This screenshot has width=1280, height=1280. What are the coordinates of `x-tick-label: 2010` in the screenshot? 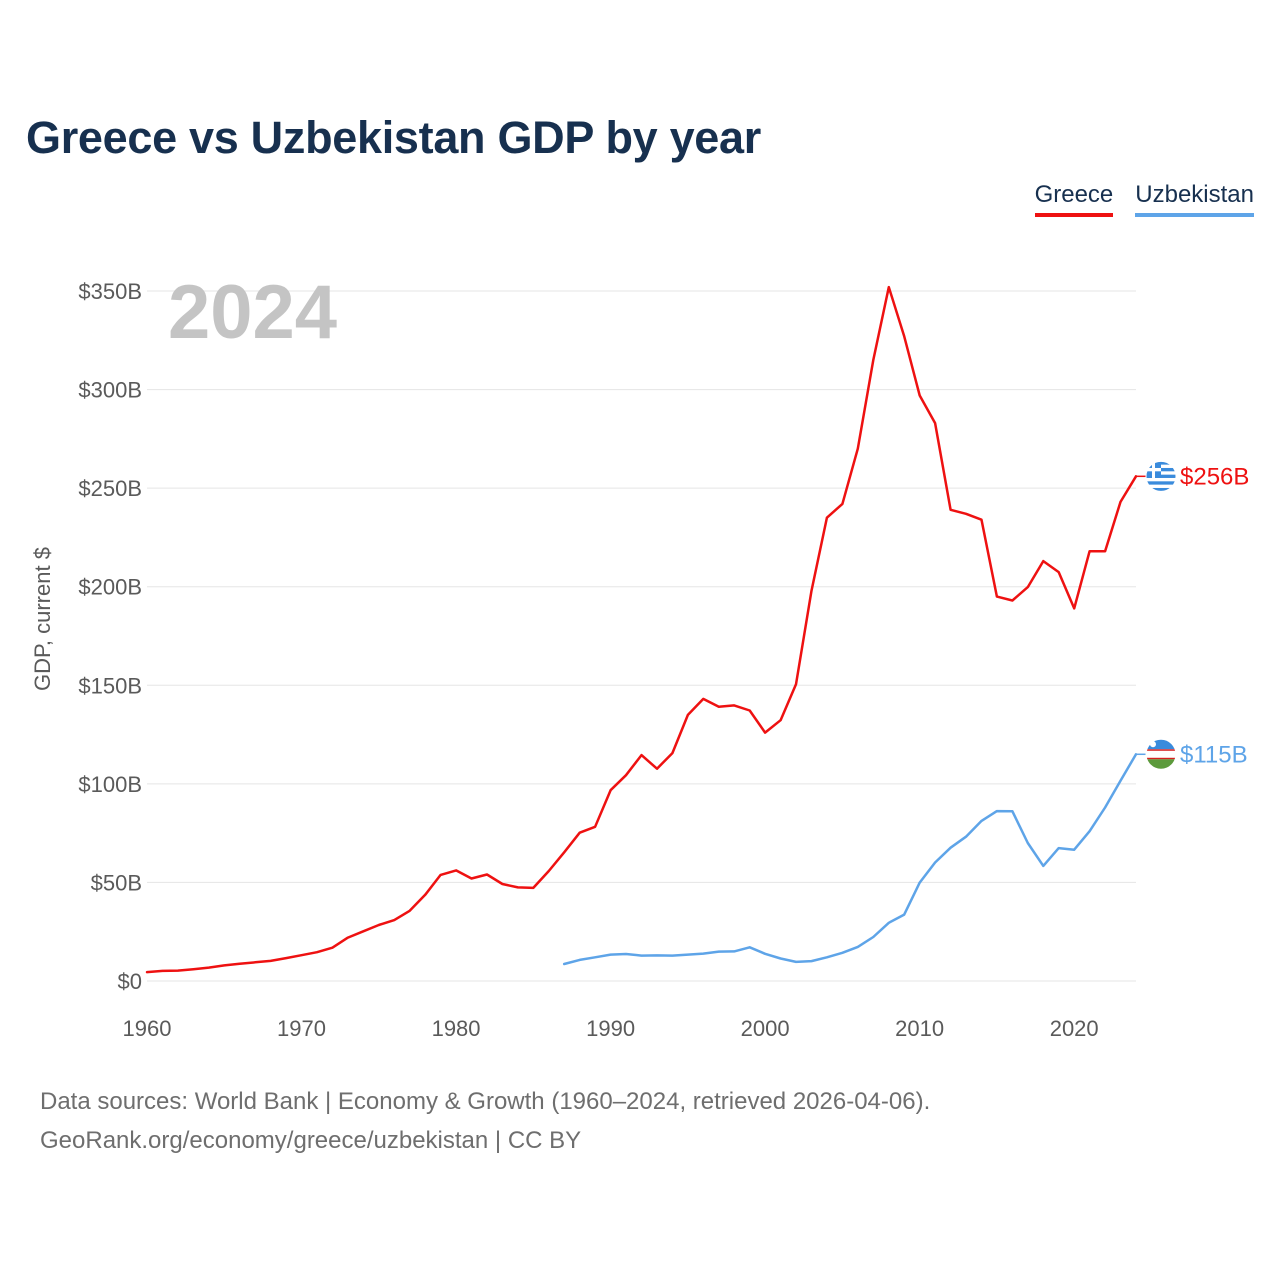 It's located at (919, 1028).